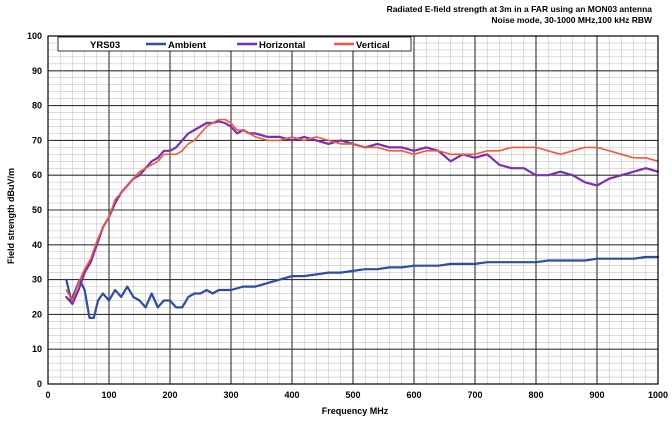  I want to click on chart-subtitle: Noise mode, 30-1000 MHz,100 kHz RBW, so click(572, 20).